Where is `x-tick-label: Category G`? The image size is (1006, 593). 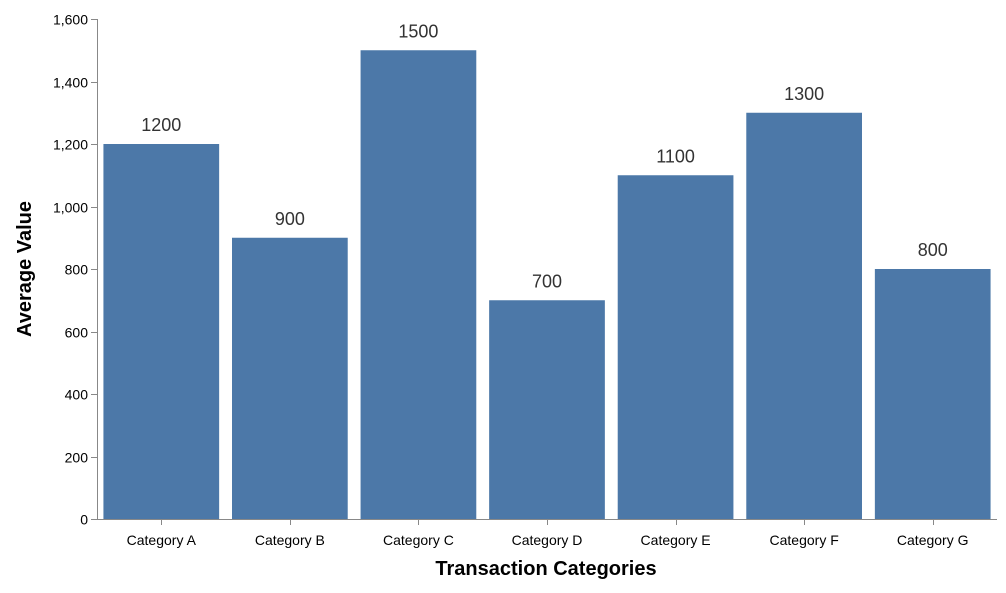
x-tick-label: Category G is located at coordinates (933, 540).